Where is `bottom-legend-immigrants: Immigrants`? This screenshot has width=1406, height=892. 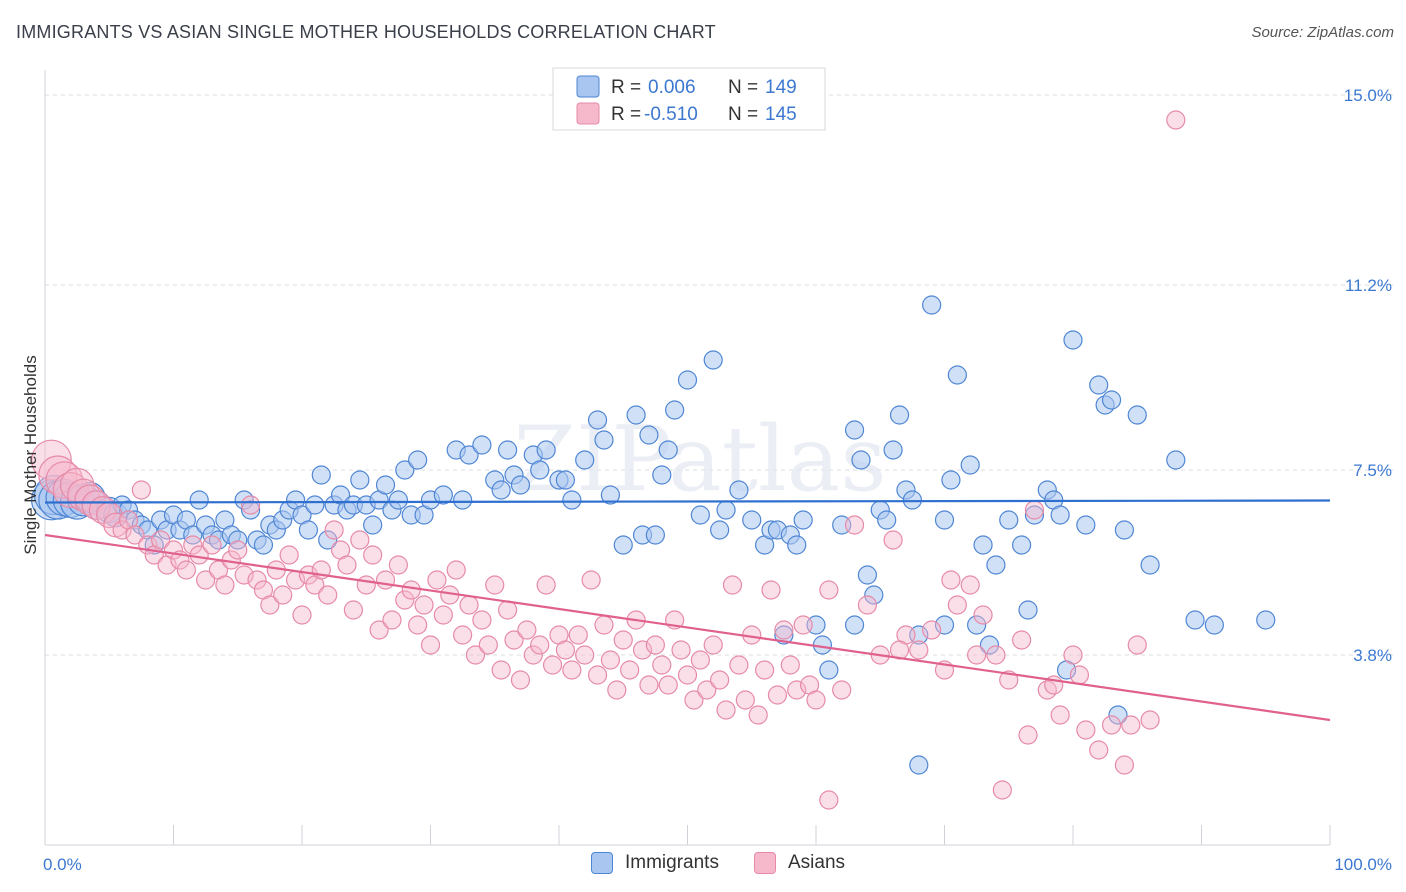 bottom-legend-immigrants: Immigrants is located at coordinates (655, 863).